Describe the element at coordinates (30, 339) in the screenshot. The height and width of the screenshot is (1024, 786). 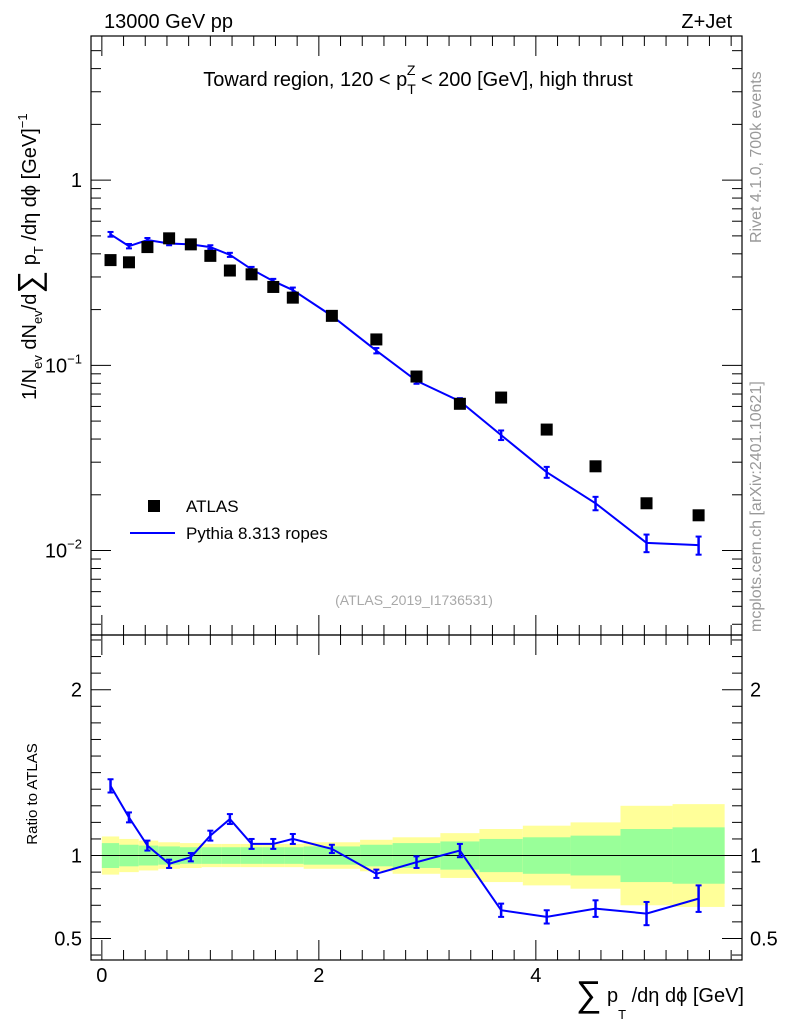
I see `ylabel-b: dN` at that location.